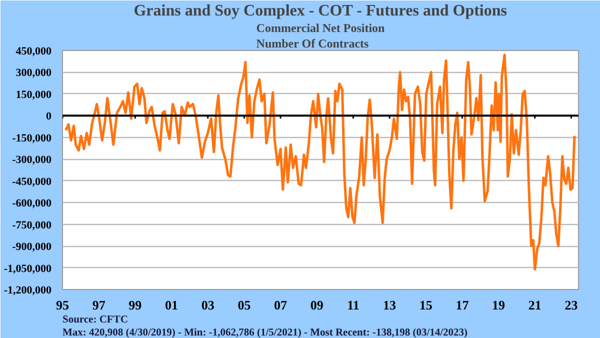 The width and height of the screenshot is (600, 338). What do you see at coordinates (426, 305) in the screenshot?
I see `x-tick-label: 15` at bounding box center [426, 305].